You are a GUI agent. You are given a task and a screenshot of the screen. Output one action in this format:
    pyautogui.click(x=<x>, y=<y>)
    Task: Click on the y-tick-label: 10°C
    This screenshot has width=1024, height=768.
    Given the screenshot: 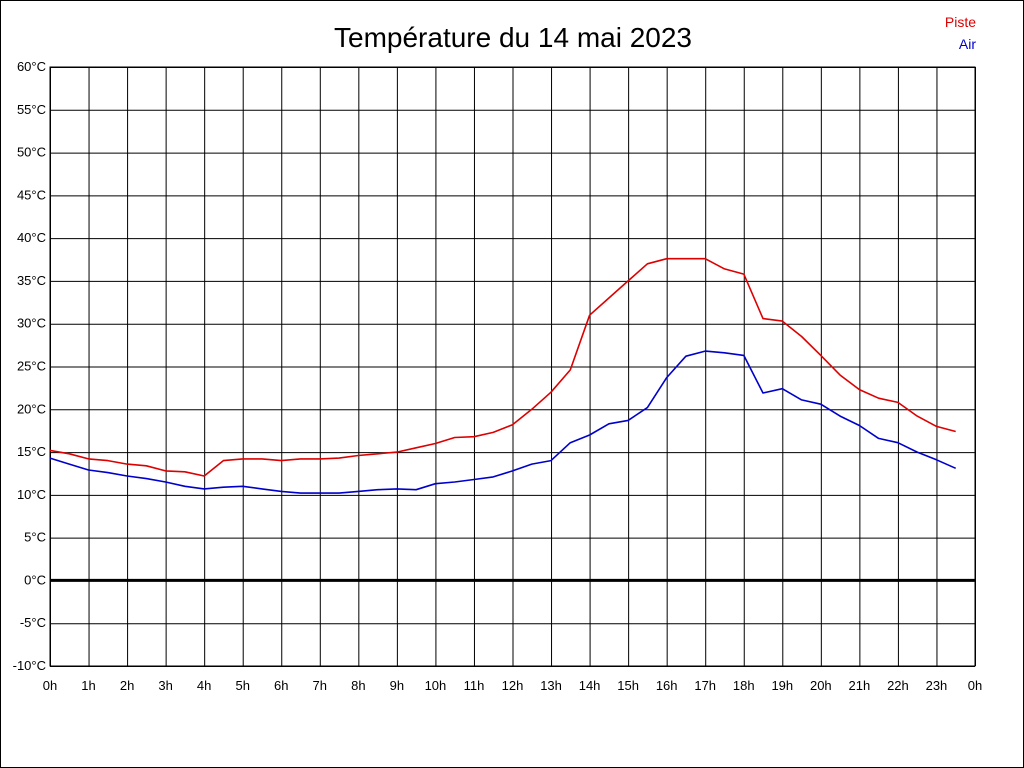 What is the action you would take?
    pyautogui.click(x=31, y=494)
    